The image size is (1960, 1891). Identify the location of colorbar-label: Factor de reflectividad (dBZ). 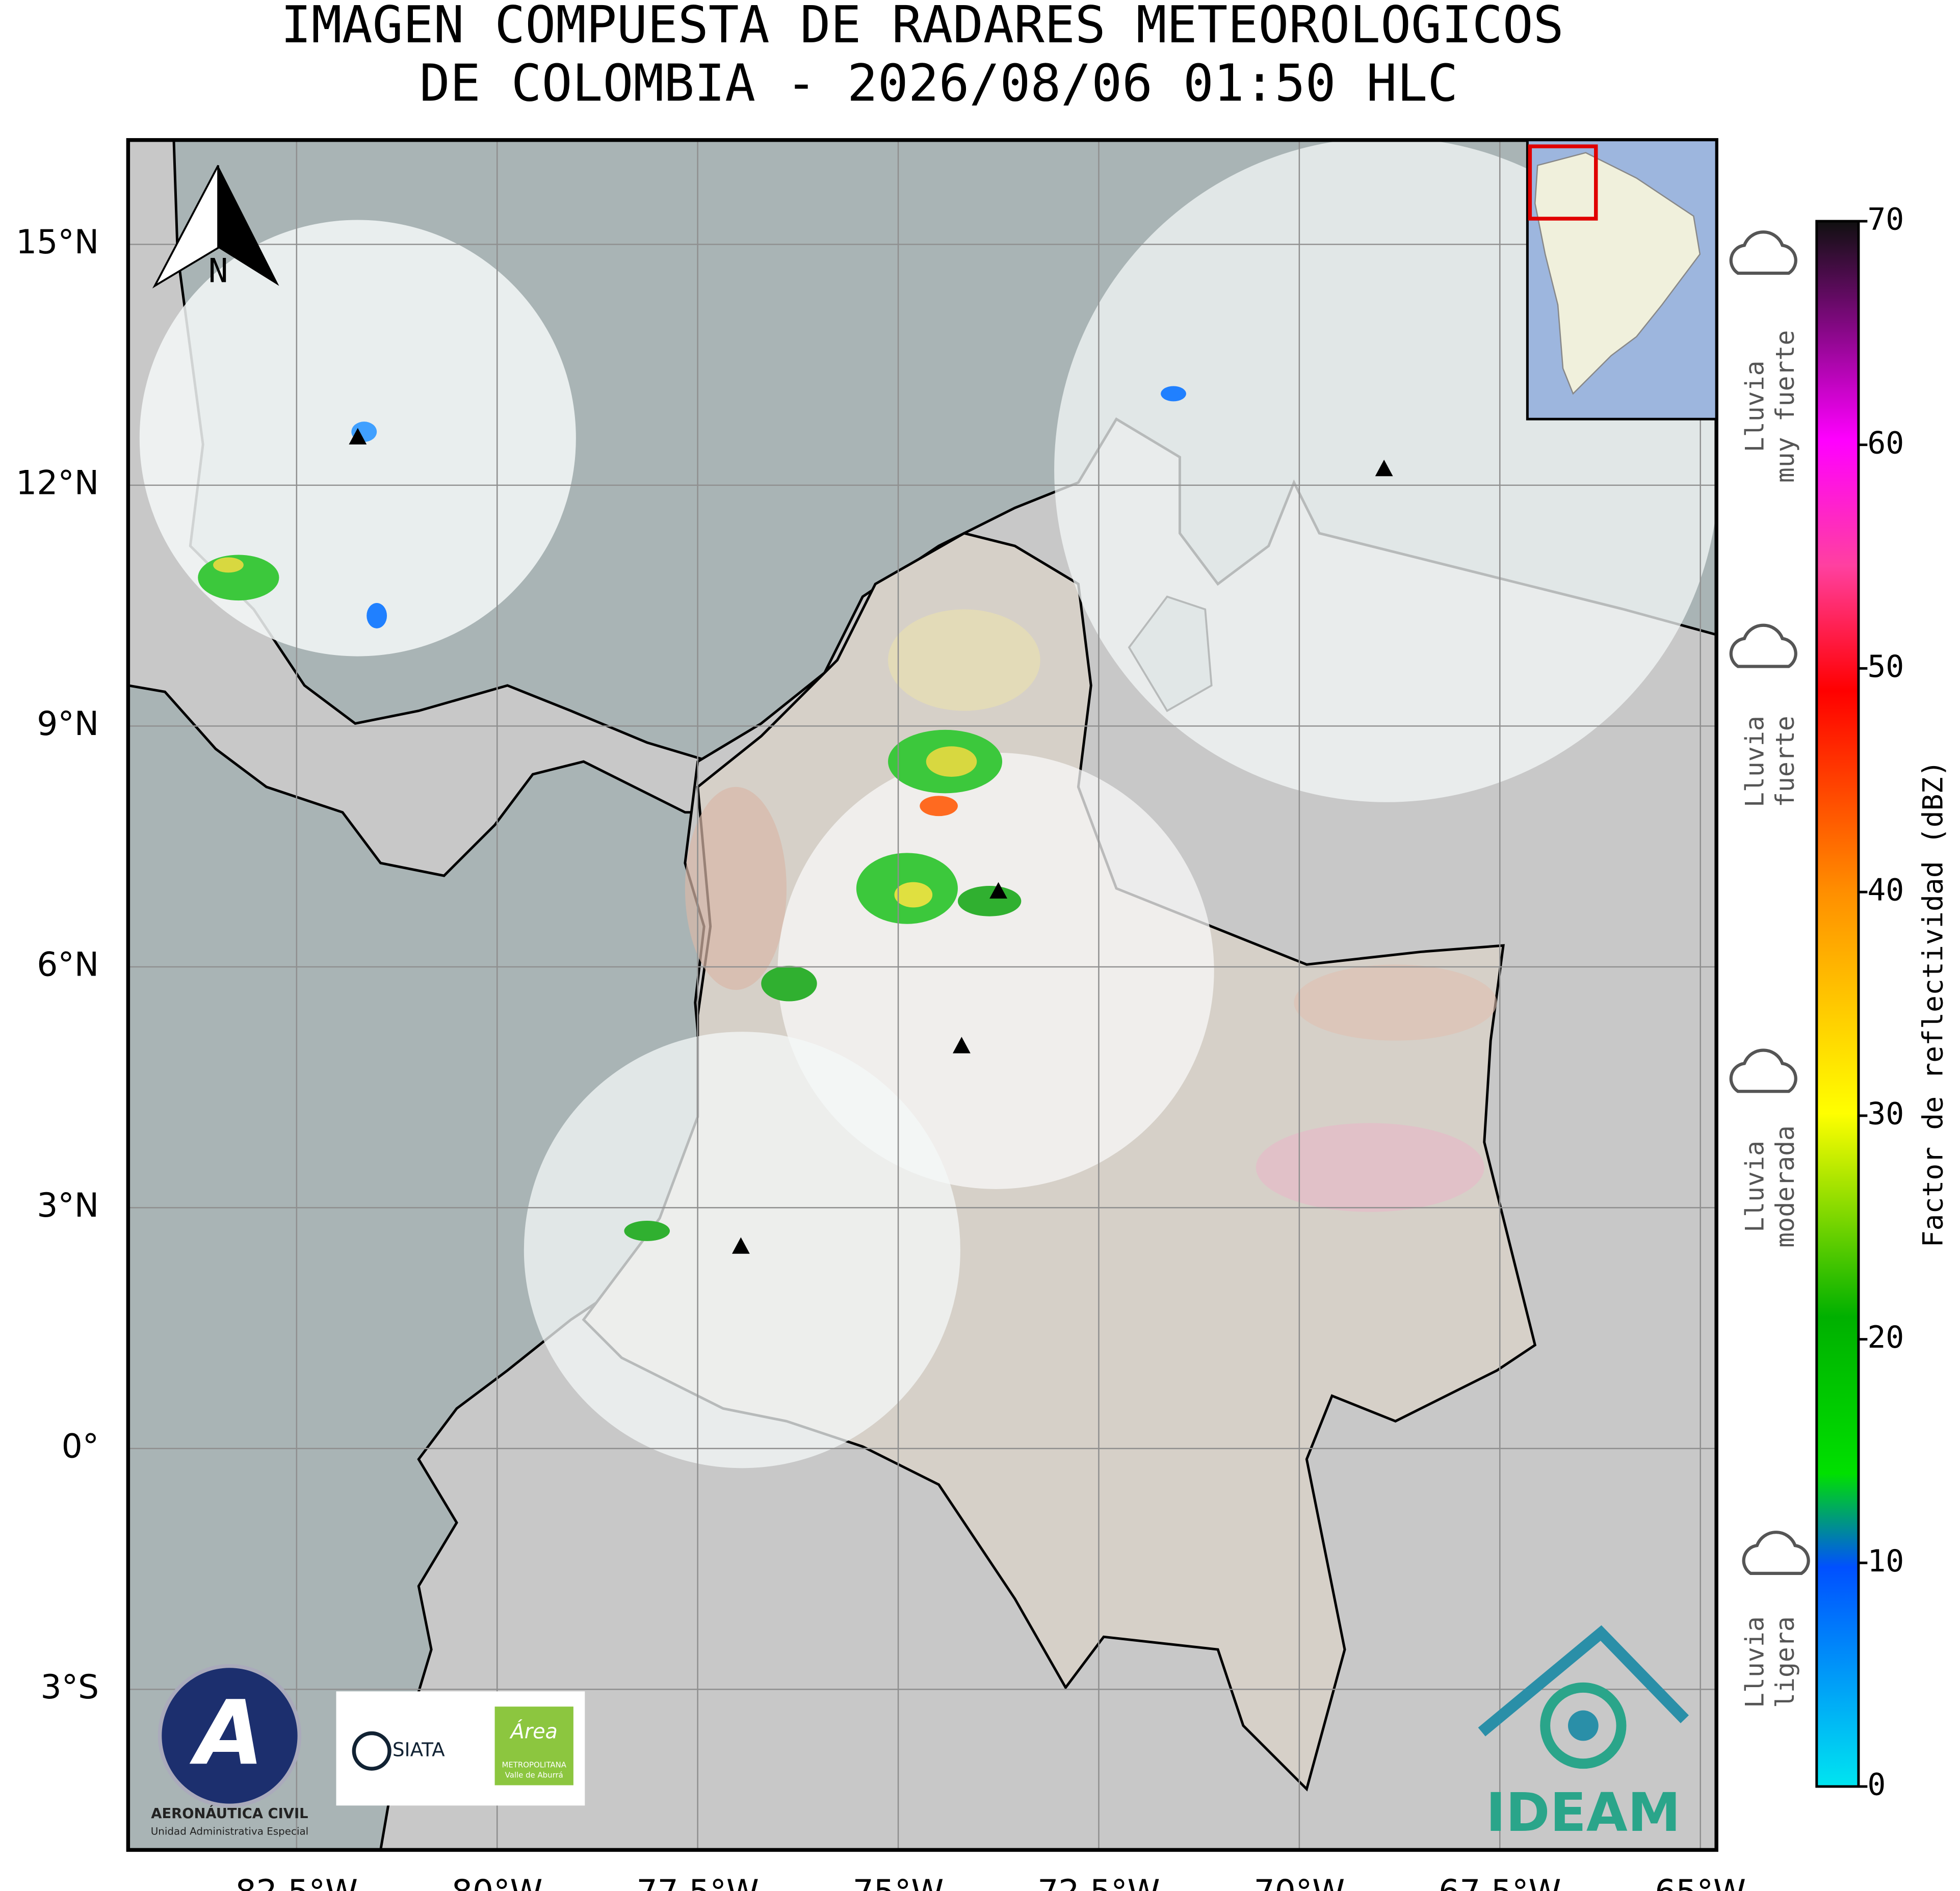
(1932, 1004).